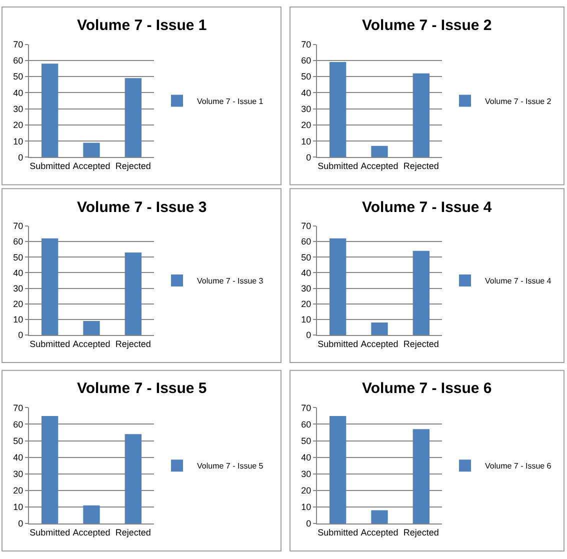 Image resolution: width=567 pixels, height=559 pixels. I want to click on chart-title: Volume 7 - Issue 1, so click(142, 25).